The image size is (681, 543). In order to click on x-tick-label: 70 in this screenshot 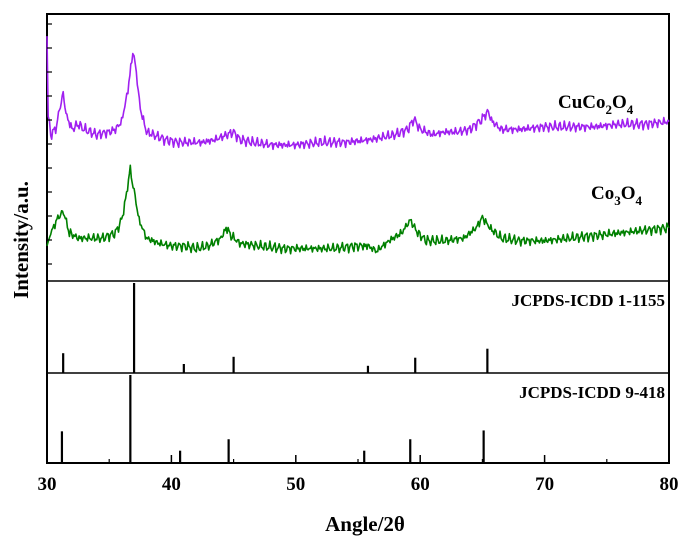, I will do `click(544, 484)`.